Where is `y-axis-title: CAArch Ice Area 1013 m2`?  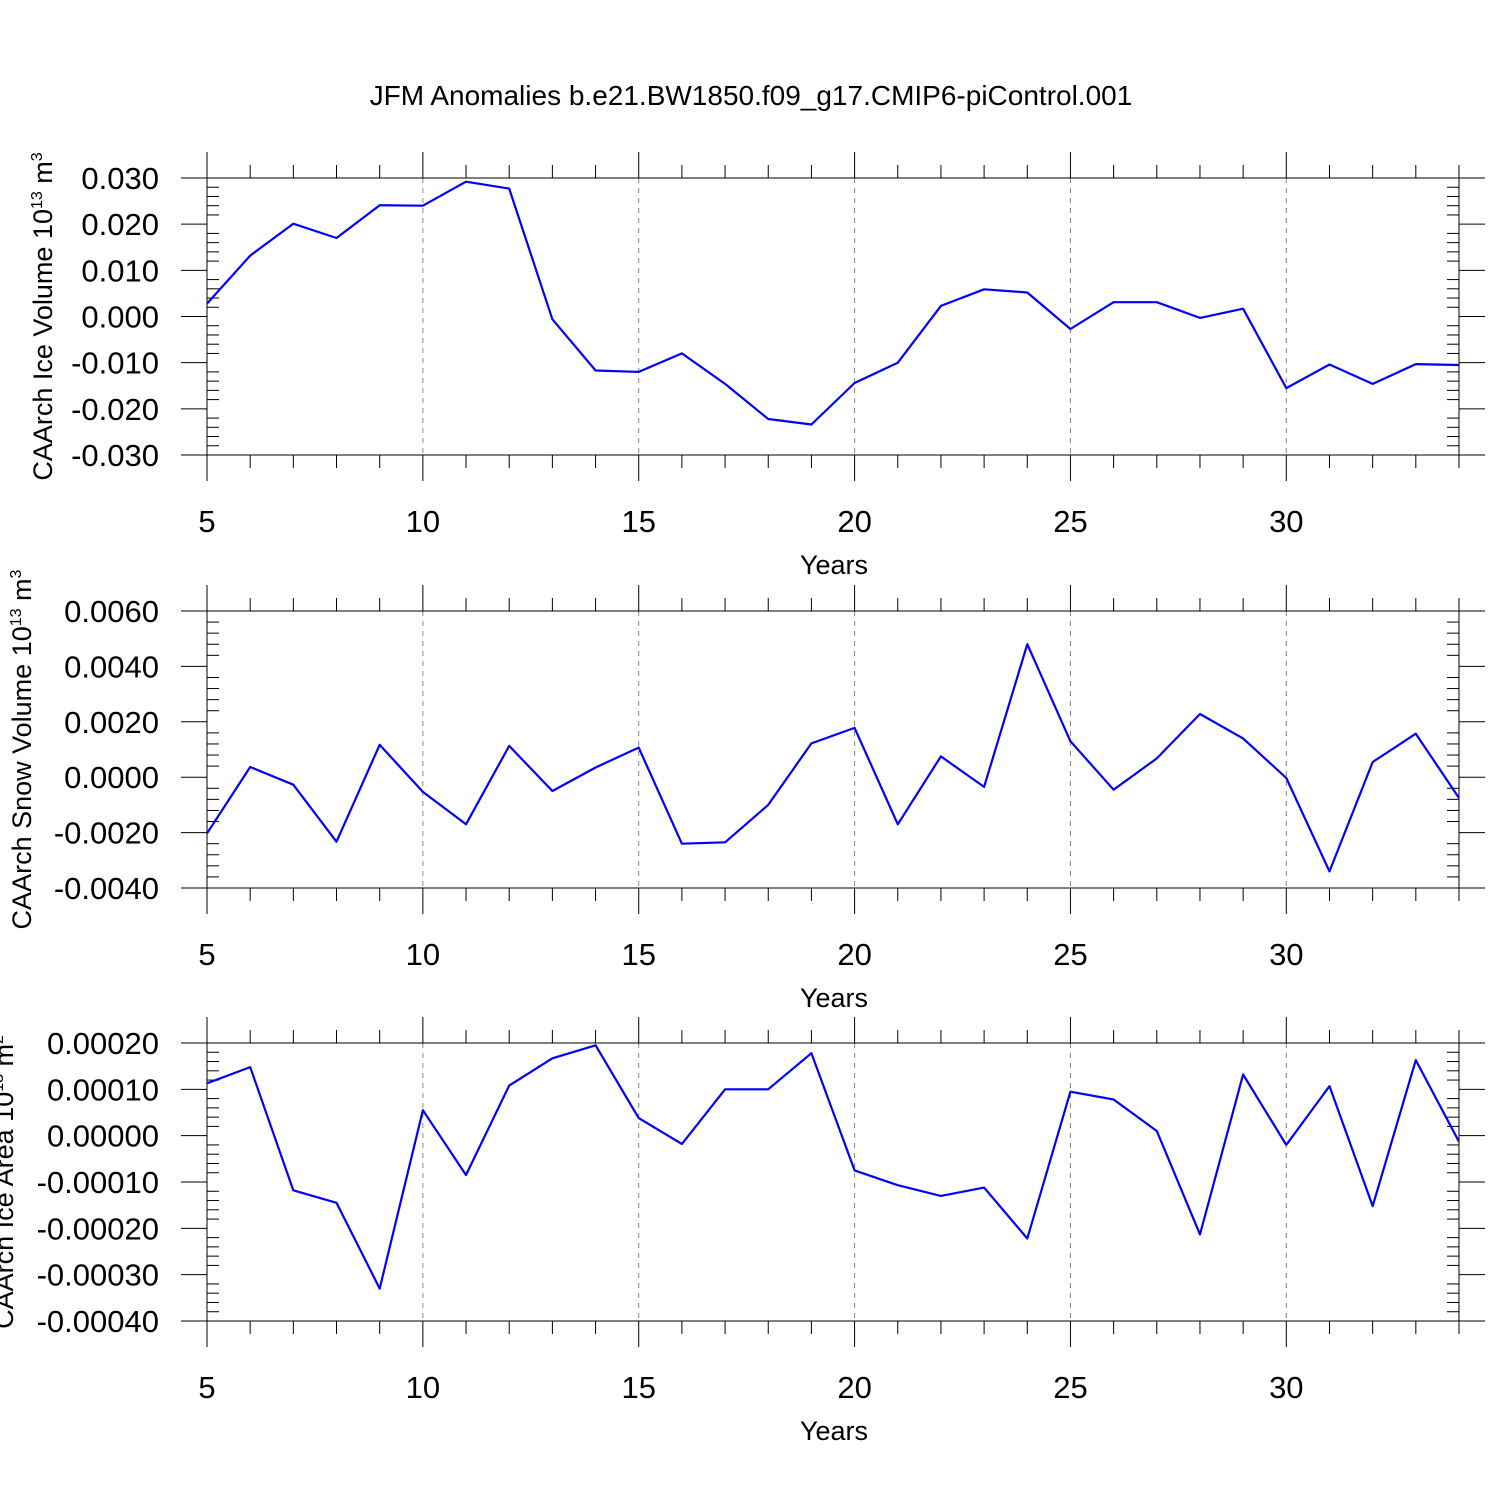 y-axis-title: CAArch Ice Area 1013 m2 is located at coordinates (9, 1182).